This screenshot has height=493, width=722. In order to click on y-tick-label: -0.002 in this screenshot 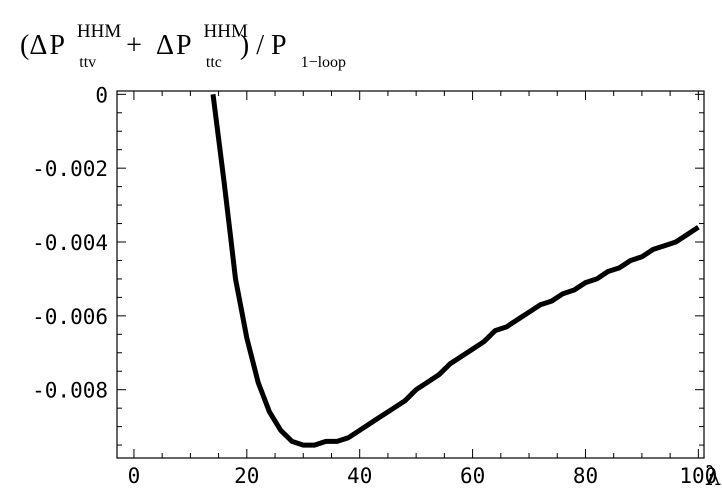, I will do `click(70, 169)`.